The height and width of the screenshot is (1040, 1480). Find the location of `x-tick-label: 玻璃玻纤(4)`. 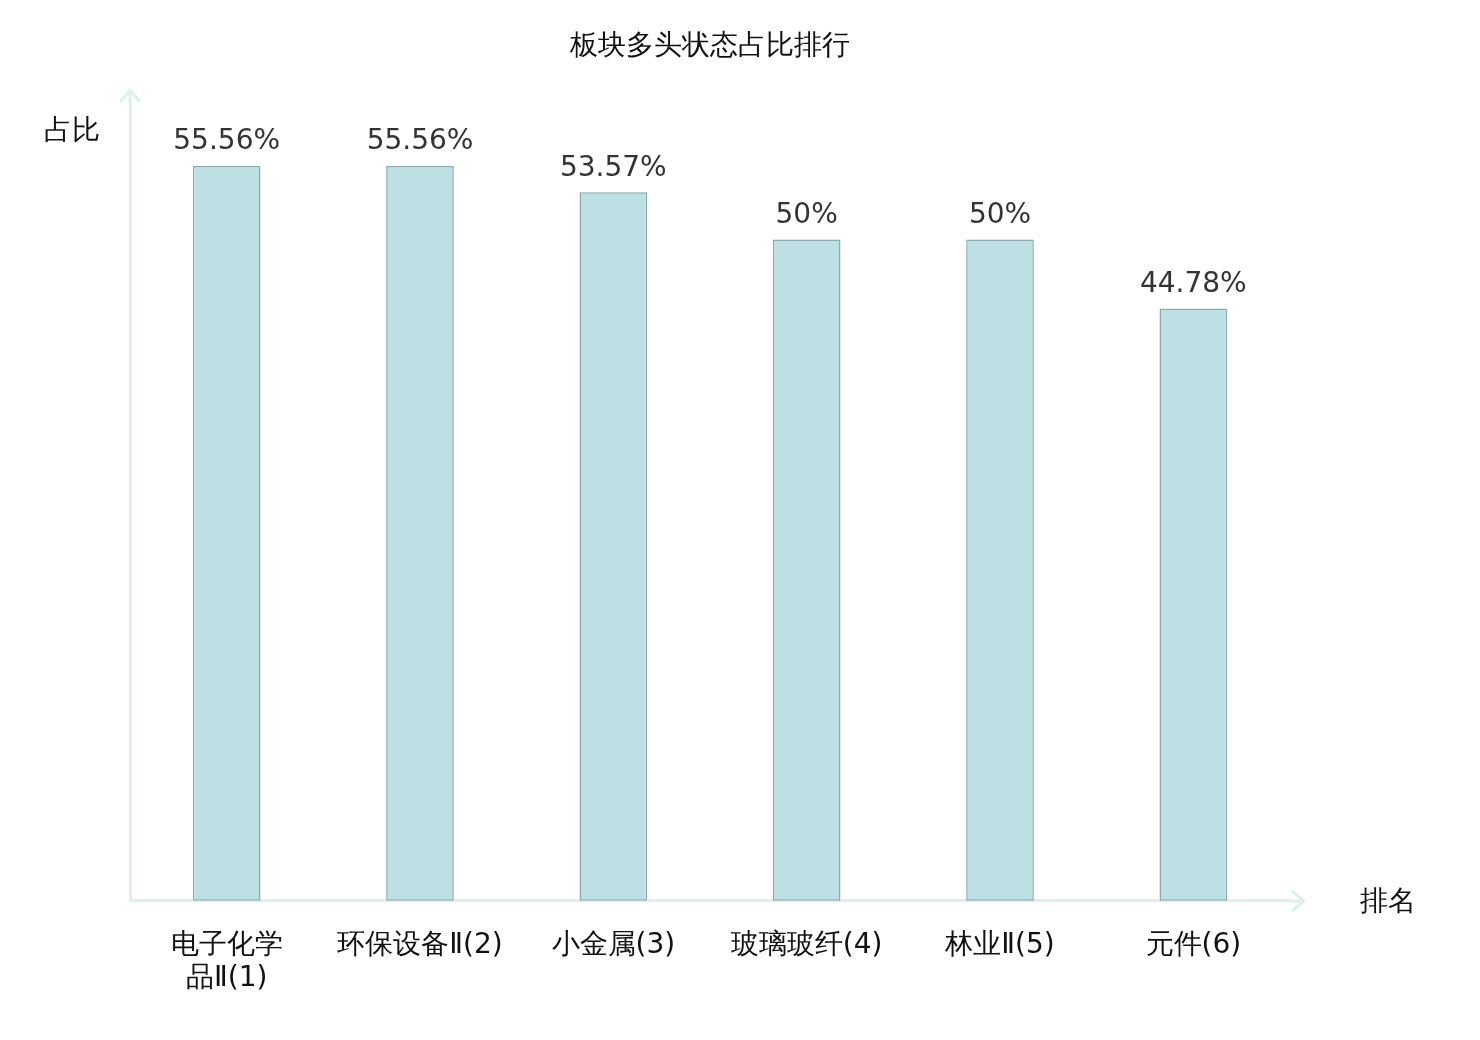

x-tick-label: 玻璃玻纤(4) is located at coordinates (806, 943).